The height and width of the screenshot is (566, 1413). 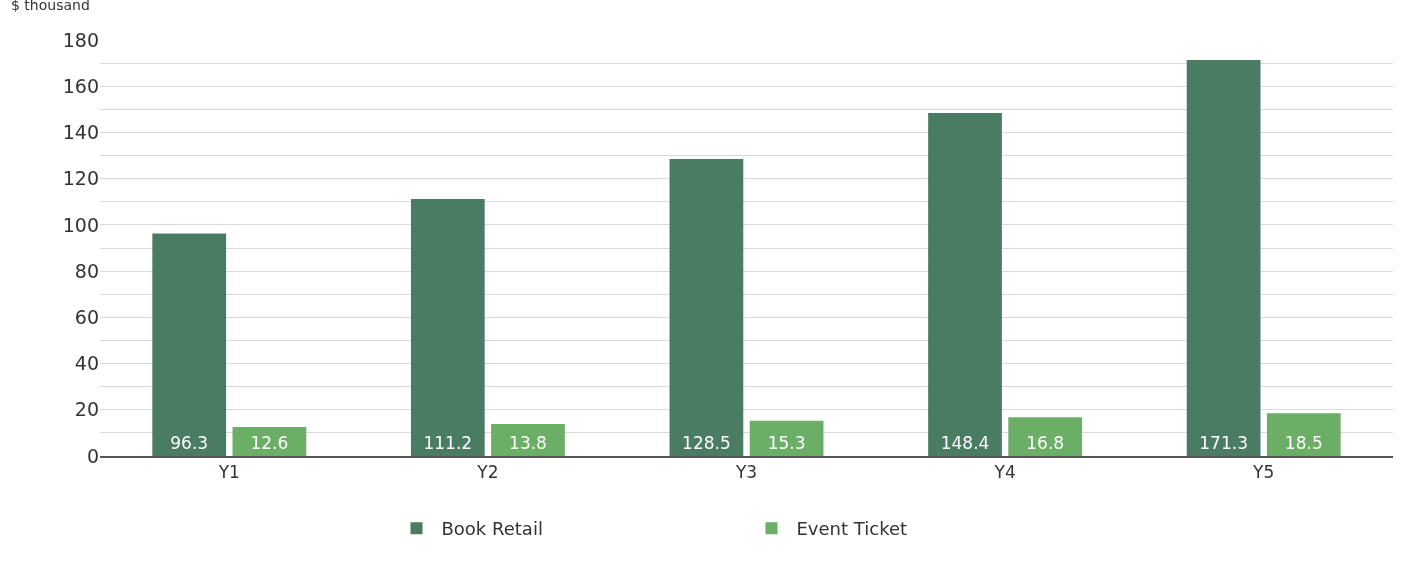 What do you see at coordinates (80, 178) in the screenshot?
I see `y-tick-label: 120` at bounding box center [80, 178].